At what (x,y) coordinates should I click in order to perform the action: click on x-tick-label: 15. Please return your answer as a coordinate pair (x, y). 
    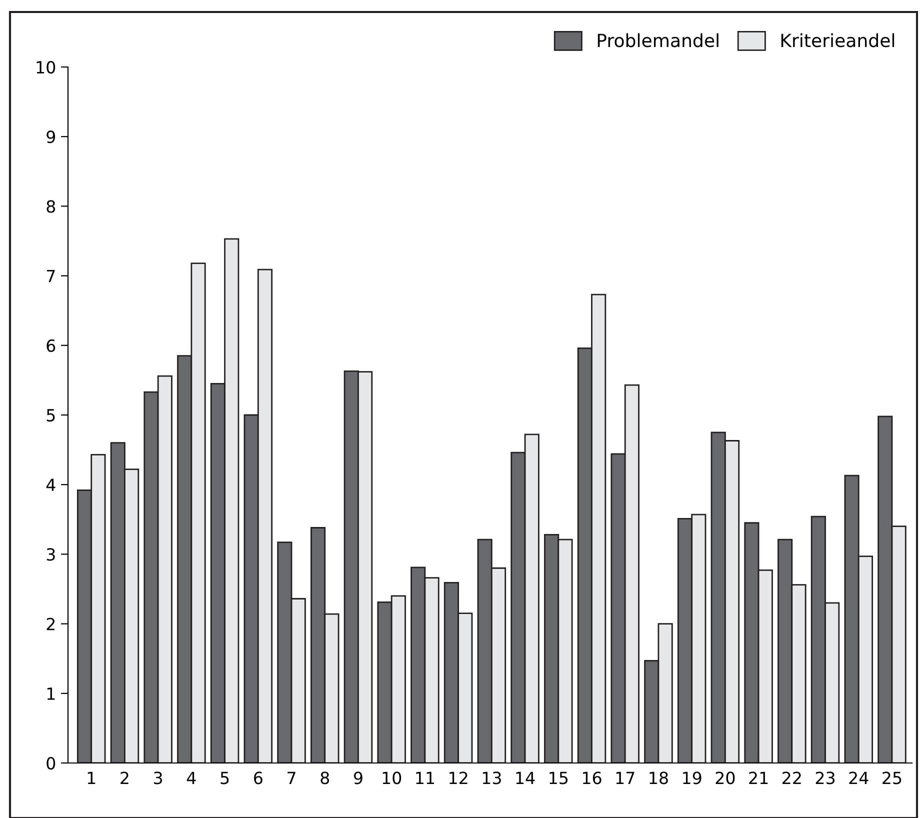
    Looking at the image, I should click on (559, 778).